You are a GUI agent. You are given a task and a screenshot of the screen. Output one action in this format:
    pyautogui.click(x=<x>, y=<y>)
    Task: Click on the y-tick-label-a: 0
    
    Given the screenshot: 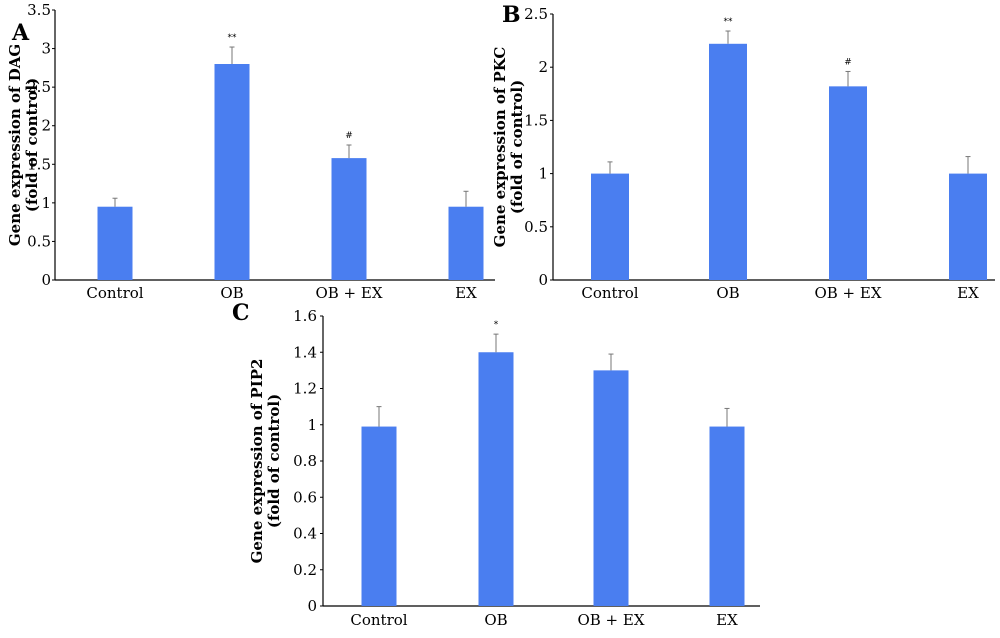 What is the action you would take?
    pyautogui.click(x=46, y=280)
    